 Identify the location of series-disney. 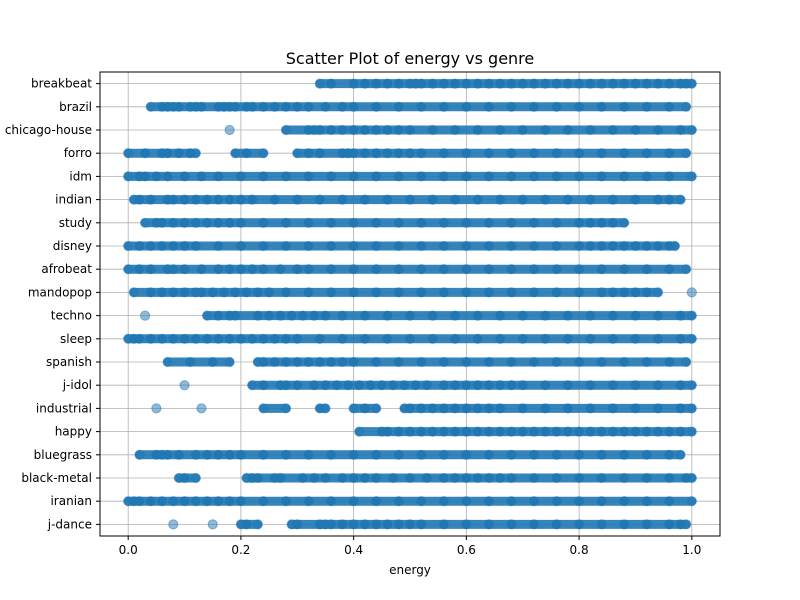
(402, 246).